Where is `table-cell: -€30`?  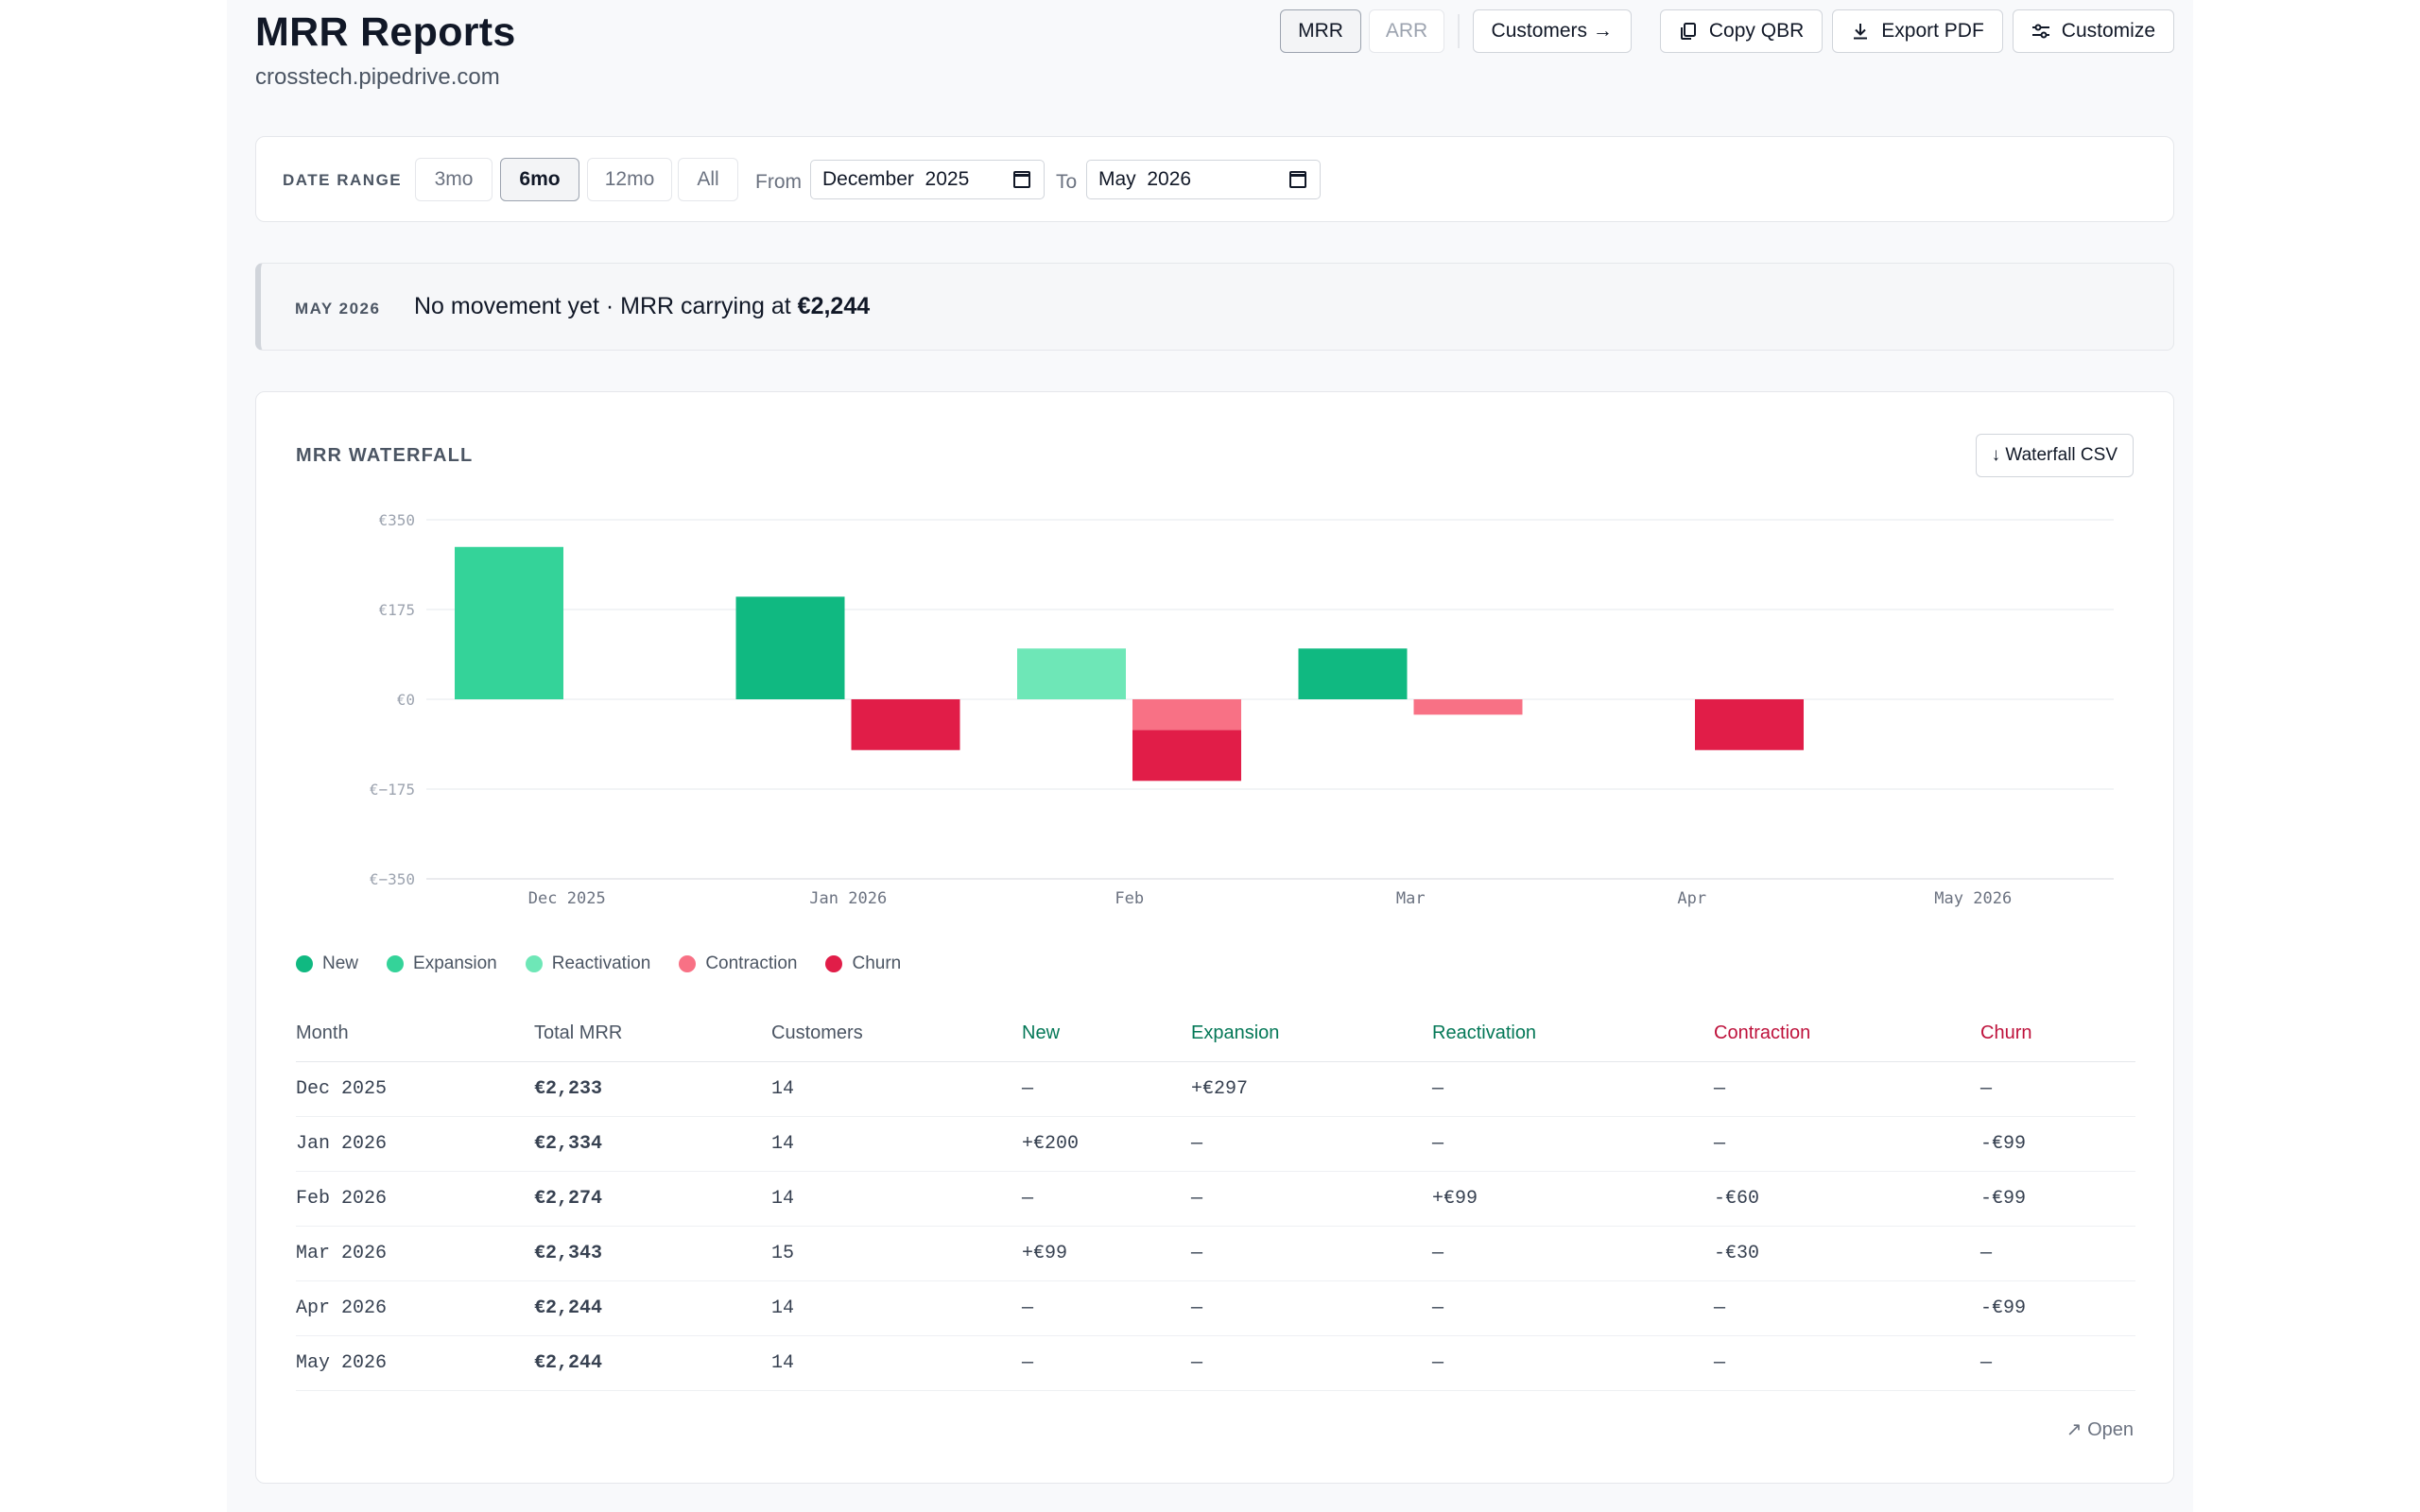 table-cell: -€30 is located at coordinates (1847, 1253).